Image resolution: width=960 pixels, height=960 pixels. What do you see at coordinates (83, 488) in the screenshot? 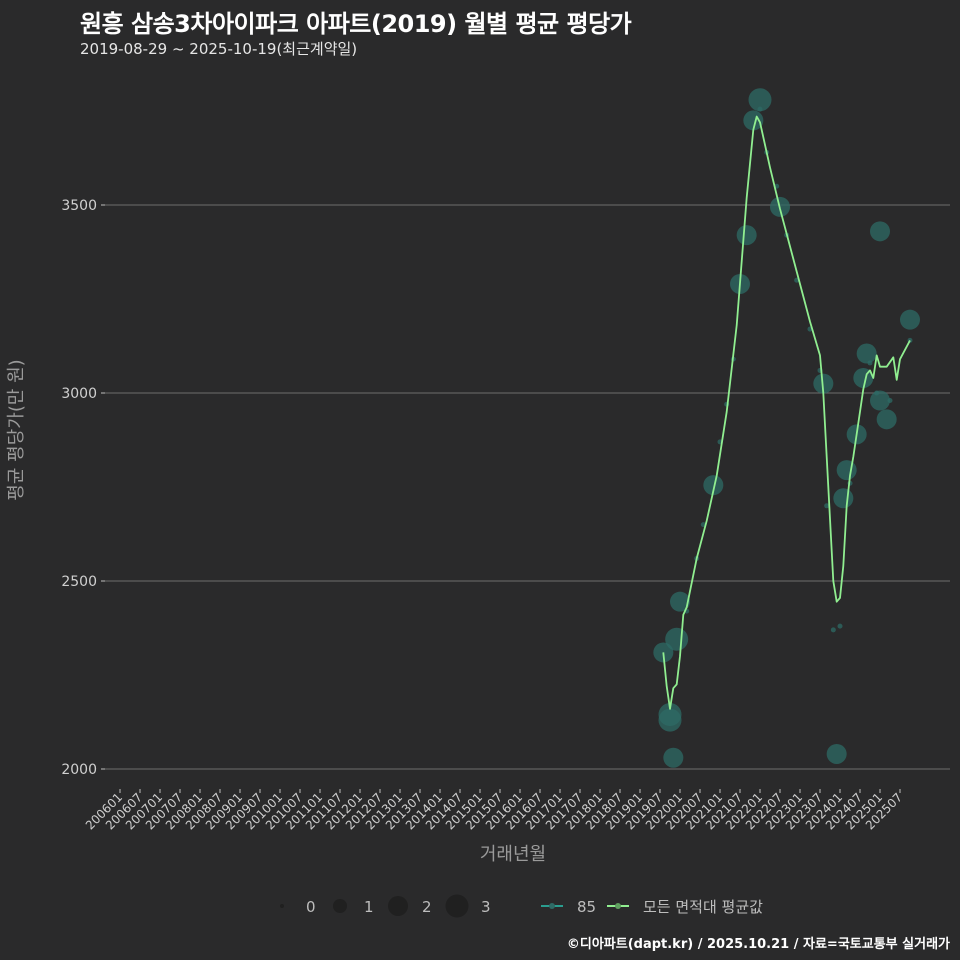
I see `y-axis: 2000 2500 3000 3500` at bounding box center [83, 488].